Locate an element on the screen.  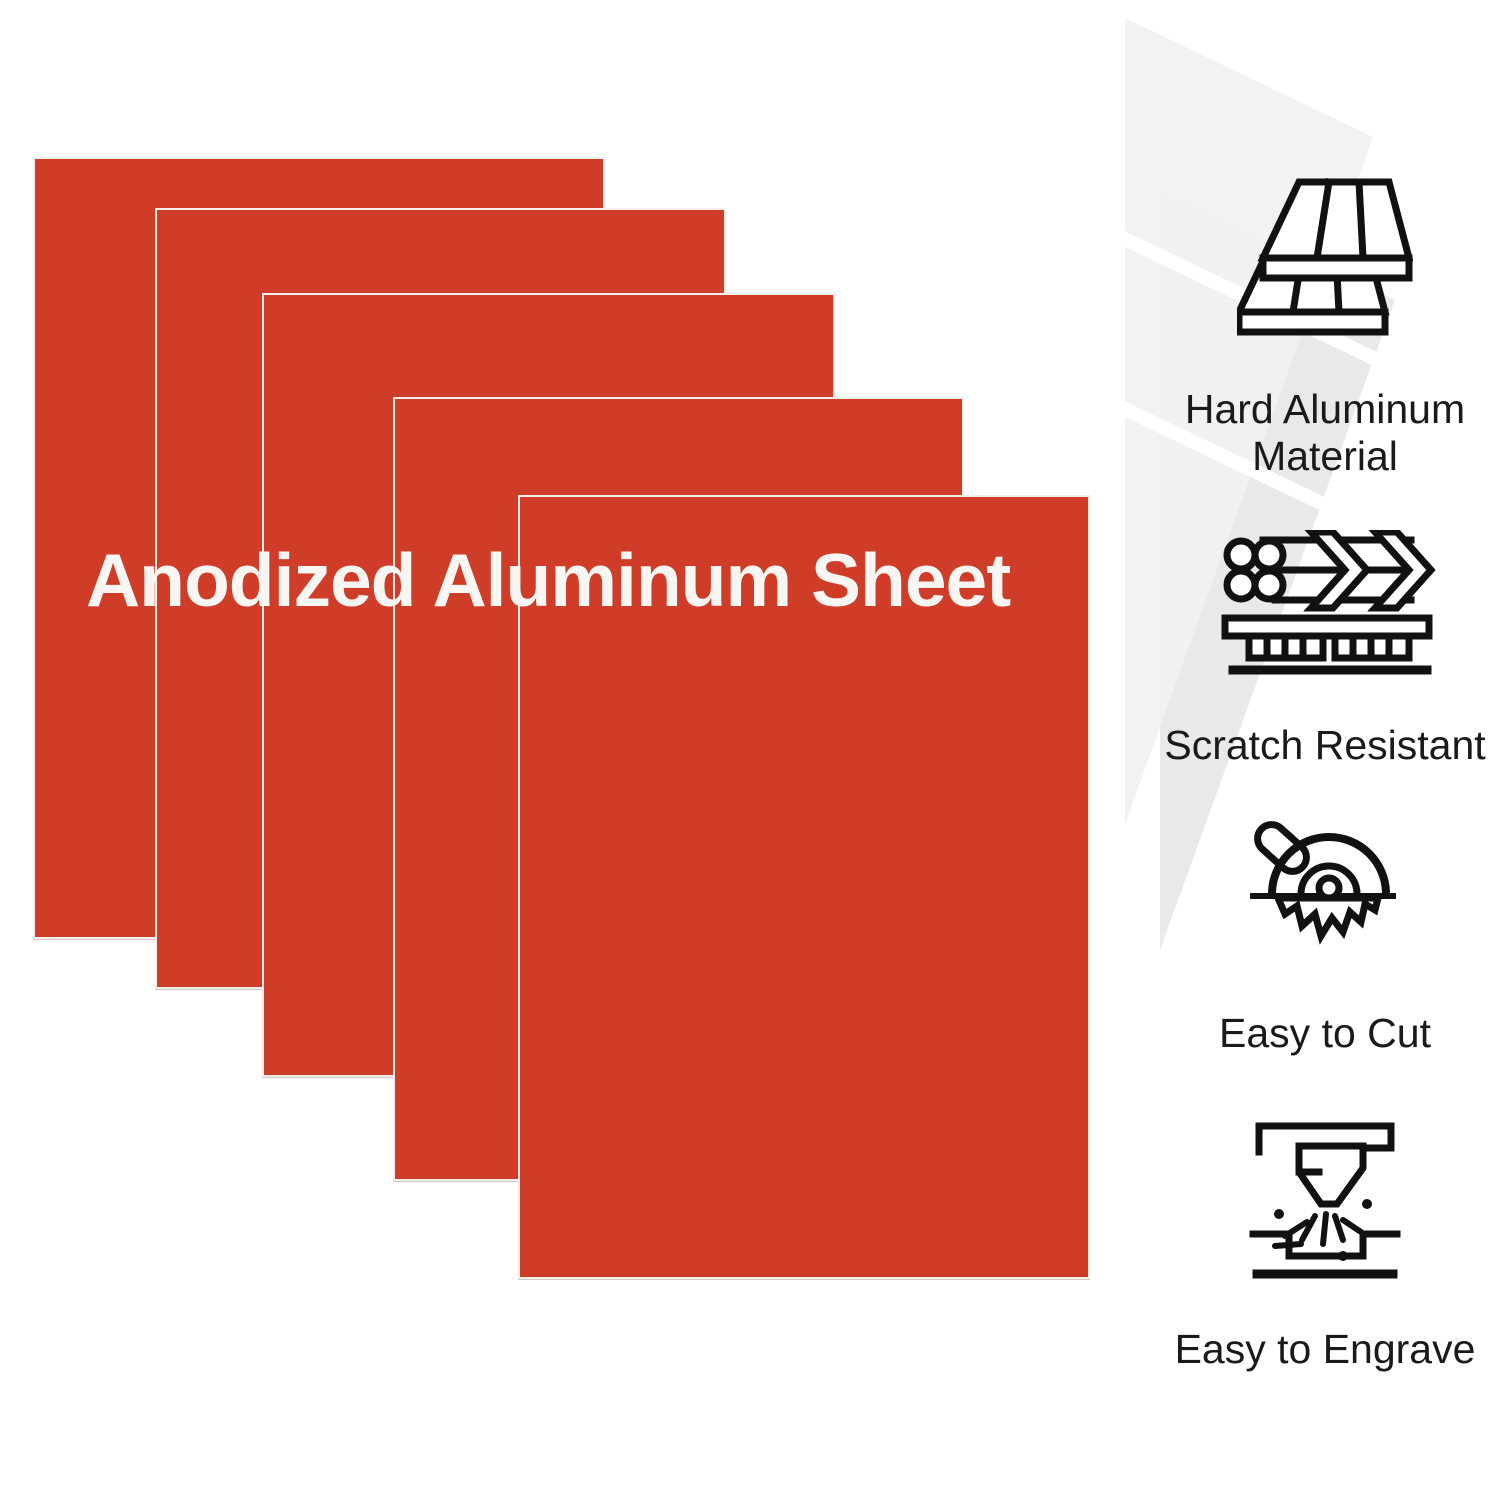
feature-label-line: Hard Aluminum is located at coordinates (1325, 409).